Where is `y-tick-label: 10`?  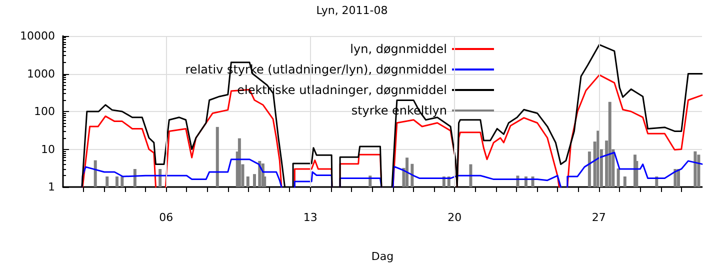 y-tick-label: 10 is located at coordinates (48, 149).